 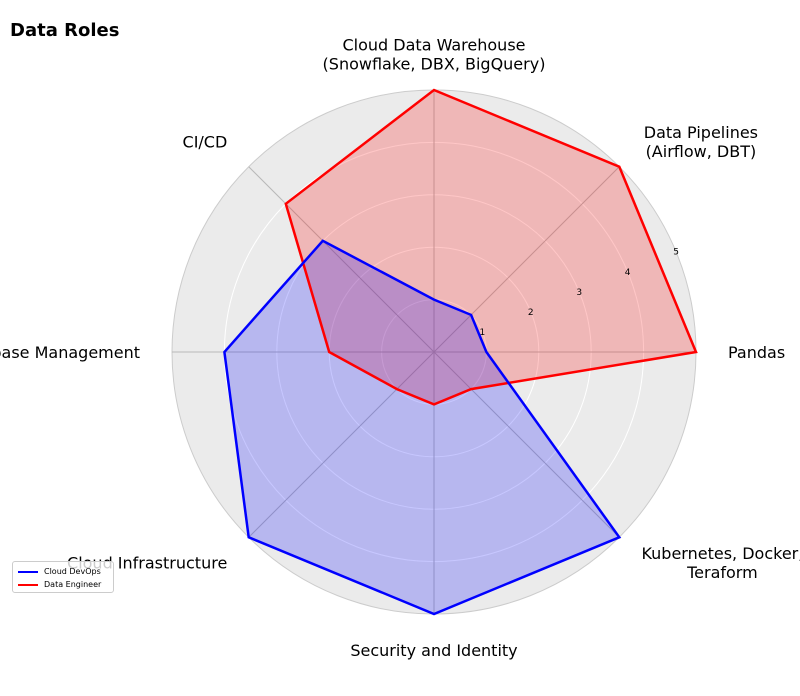 I want to click on legend-item-cloud-devops: Cloud DevOps, so click(x=63, y=571).